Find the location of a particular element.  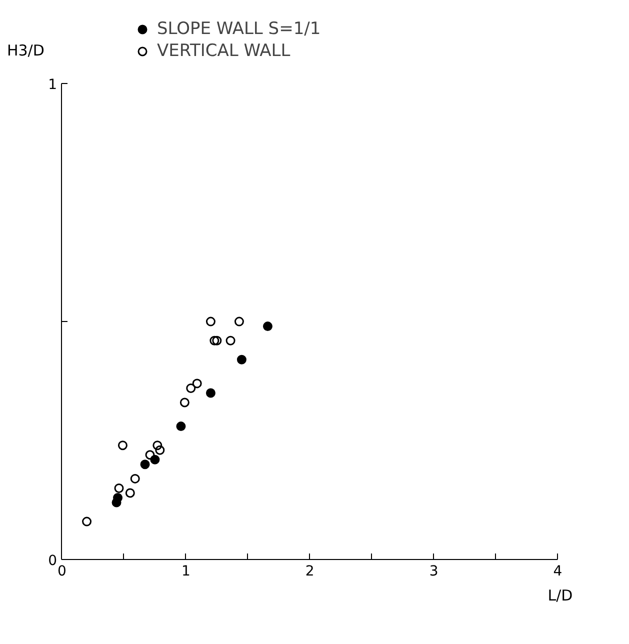

x-tick-label: 4 is located at coordinates (557, 572).